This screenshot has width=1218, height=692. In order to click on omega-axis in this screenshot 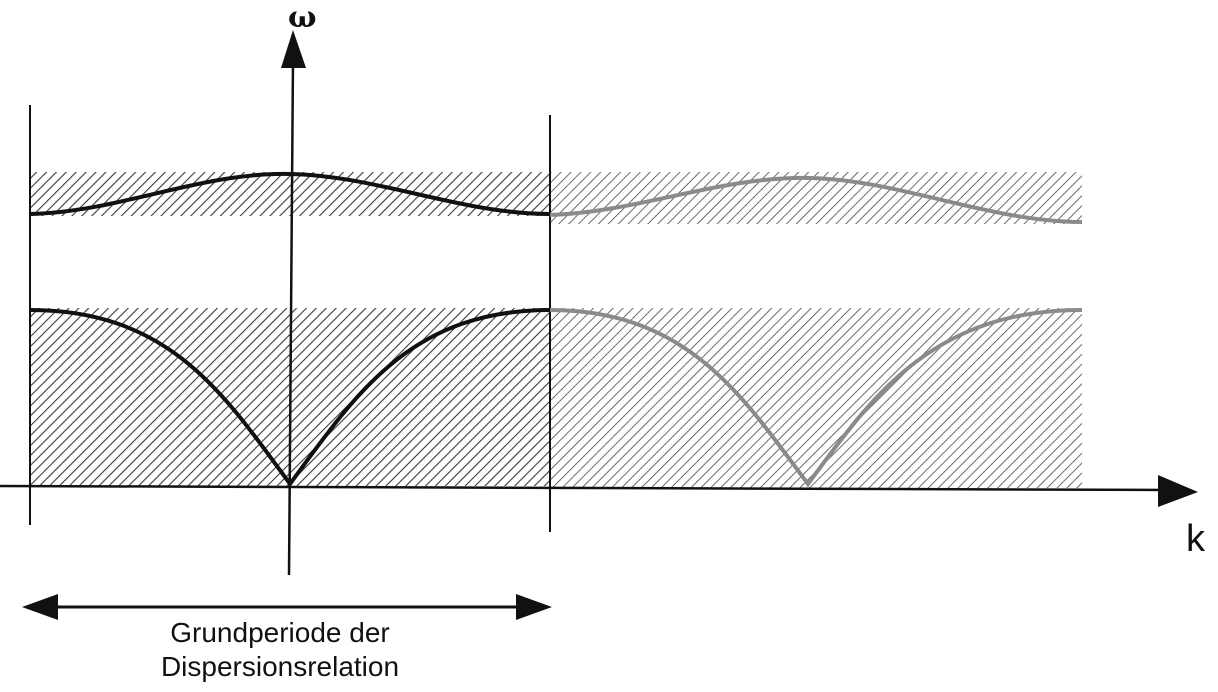, I will do `click(291, 317)`.